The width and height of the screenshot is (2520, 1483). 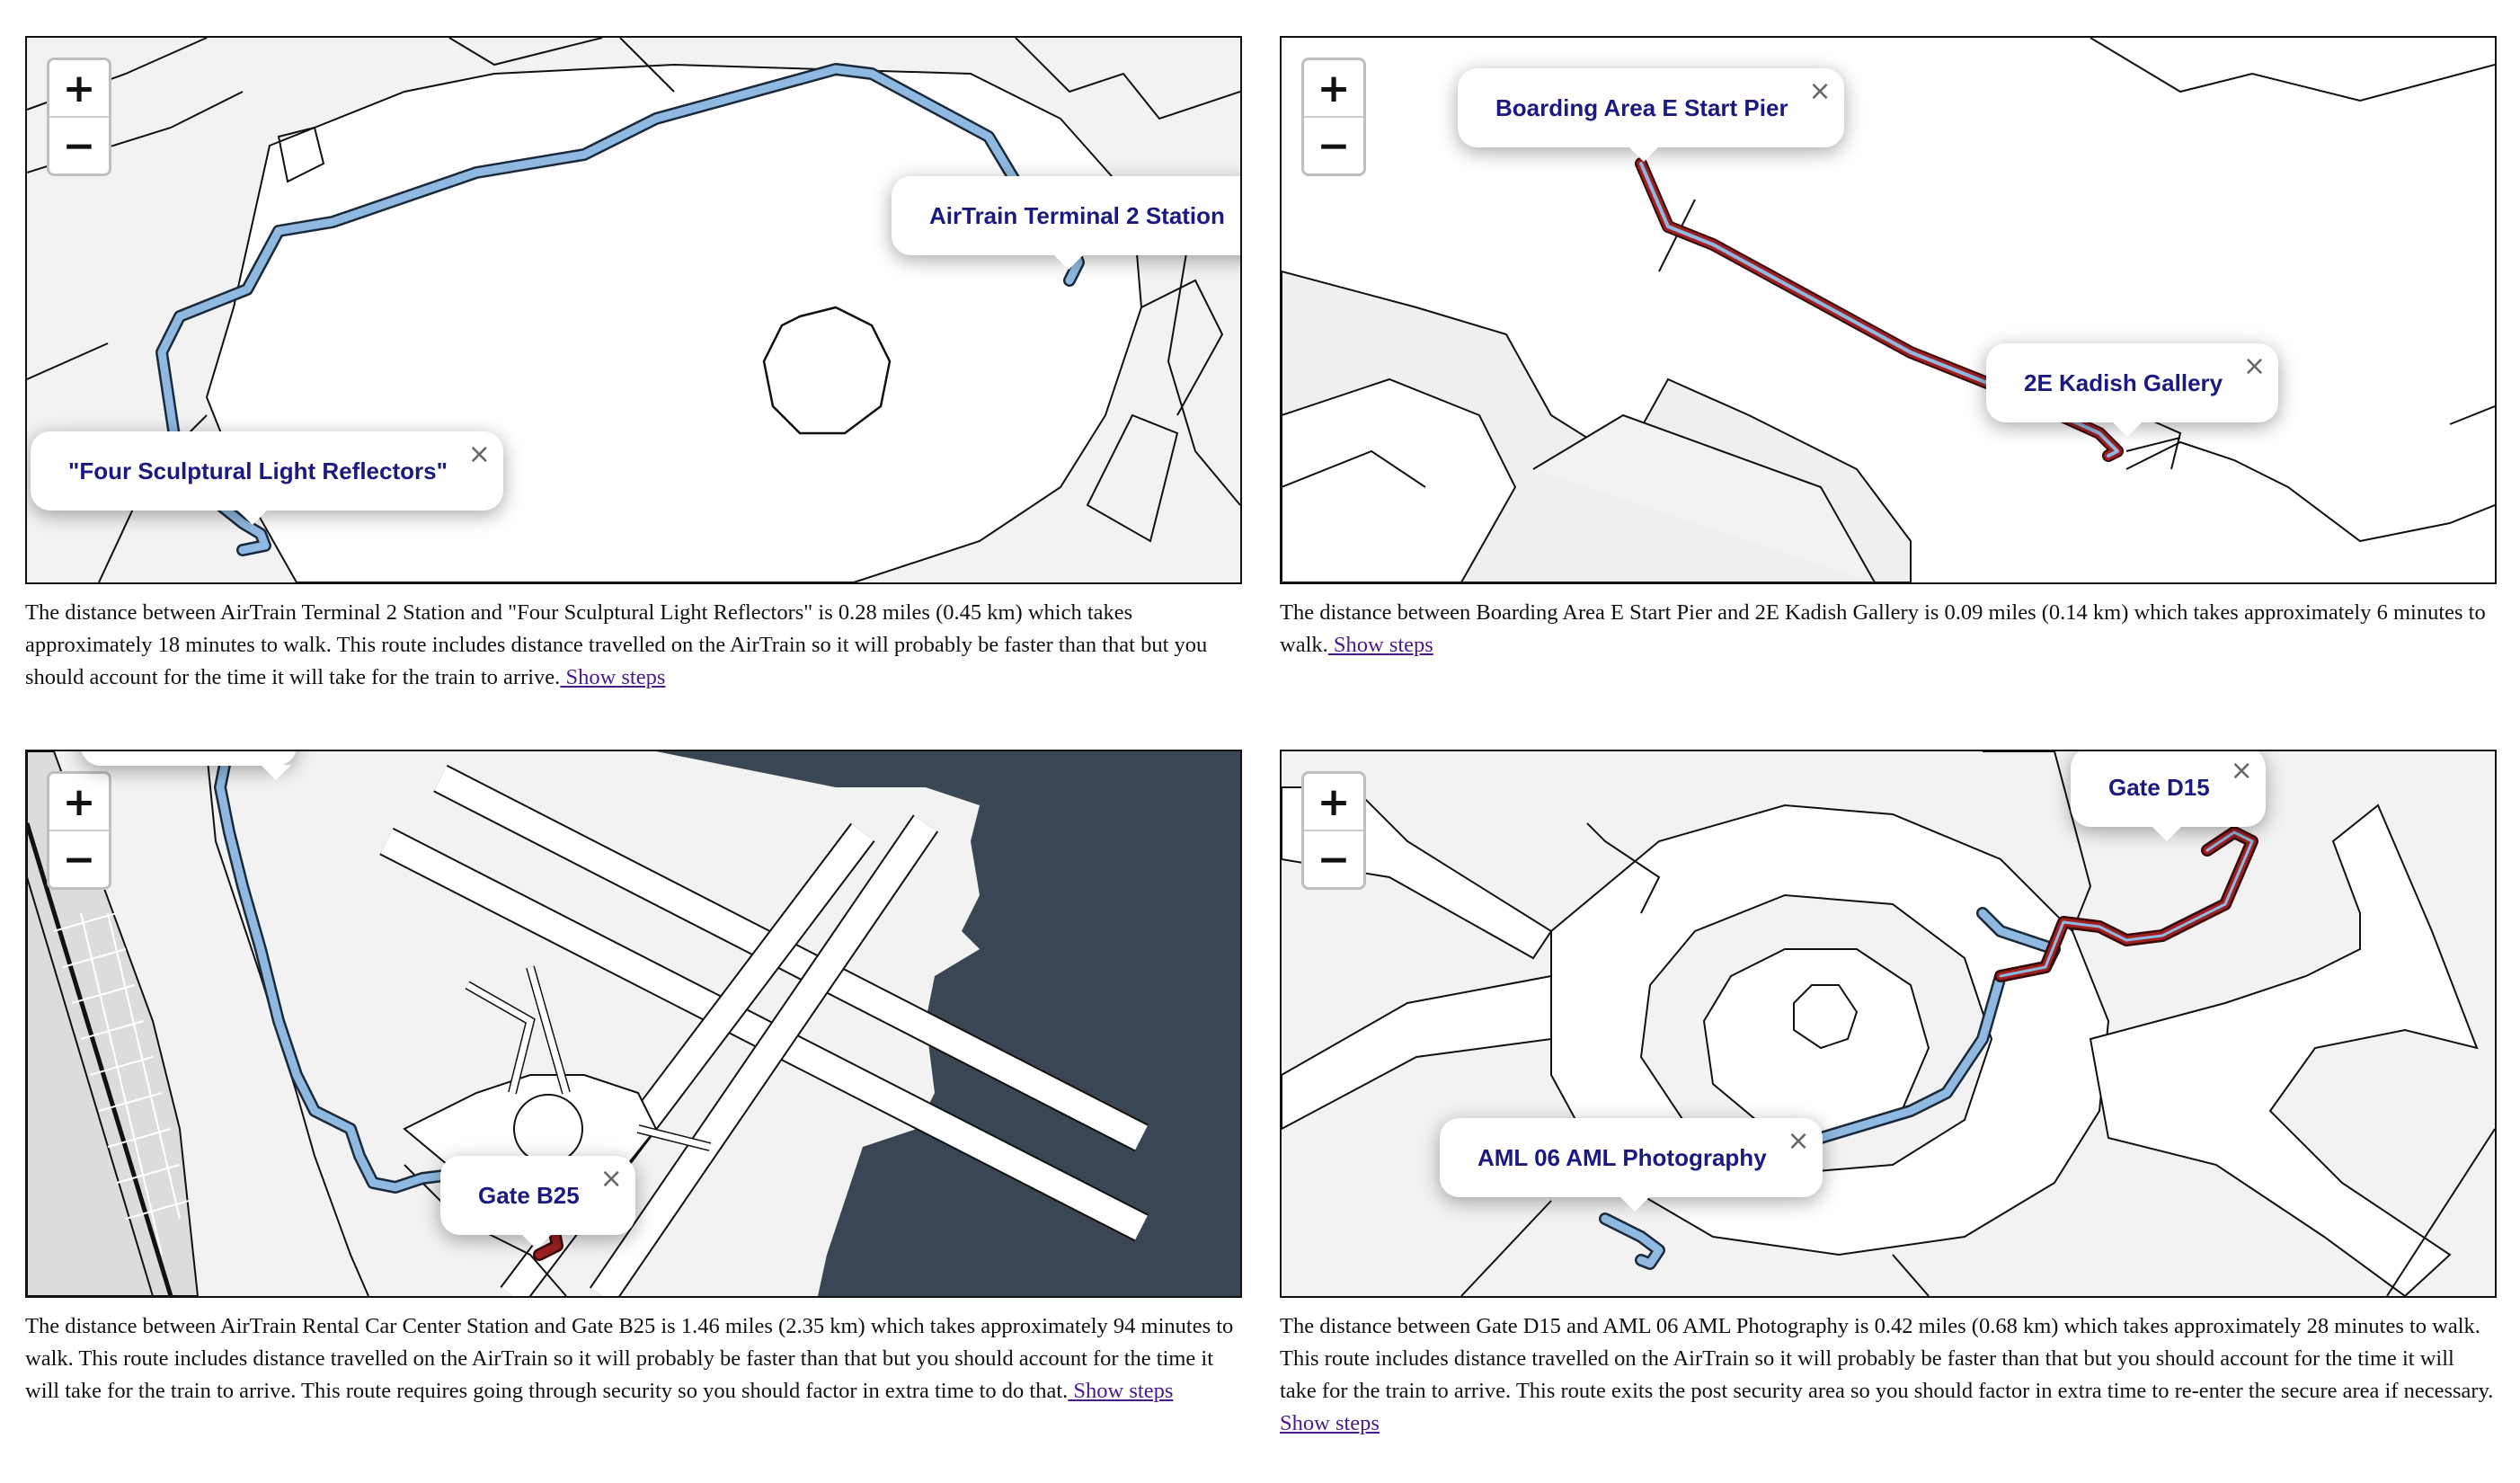 What do you see at coordinates (1622, 1157) in the screenshot?
I see `popup-label: AML 06 AML Photography` at bounding box center [1622, 1157].